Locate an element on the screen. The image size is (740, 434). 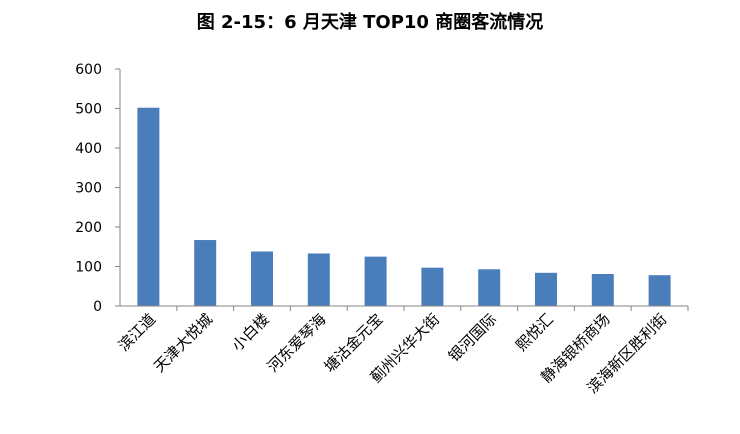
y-tick-label: 400 is located at coordinates (88, 149).